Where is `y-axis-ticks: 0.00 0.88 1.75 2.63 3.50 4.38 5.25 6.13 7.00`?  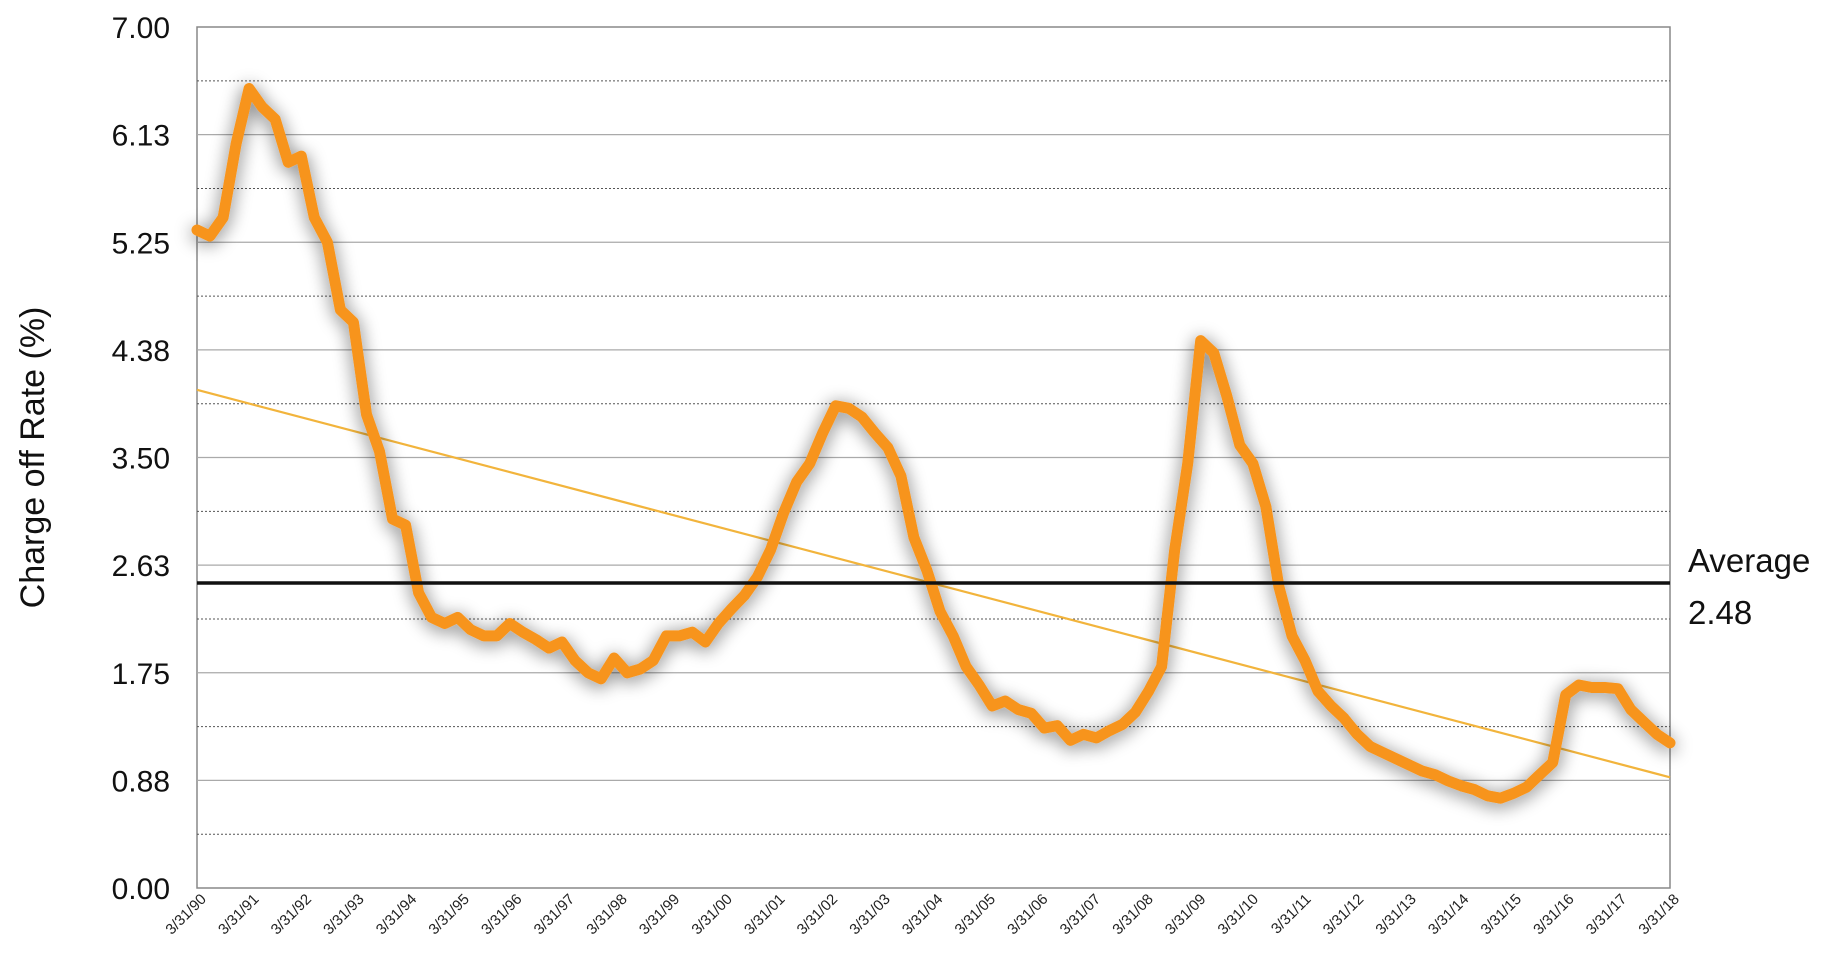
y-axis-ticks: 0.00 0.88 1.75 2.63 3.50 4.38 5.25 6.13 7.00 is located at coordinates (141, 459).